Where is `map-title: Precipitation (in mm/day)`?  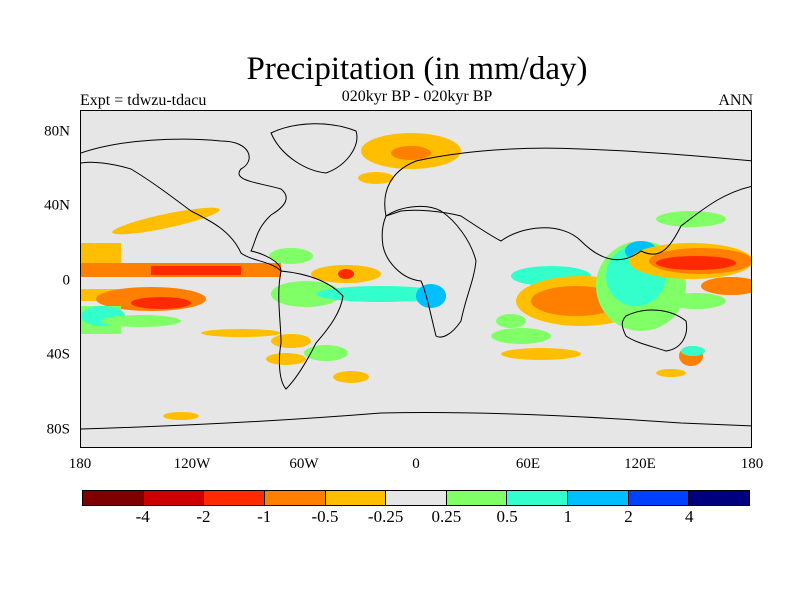
map-title: Precipitation (in mm/day) is located at coordinates (417, 69).